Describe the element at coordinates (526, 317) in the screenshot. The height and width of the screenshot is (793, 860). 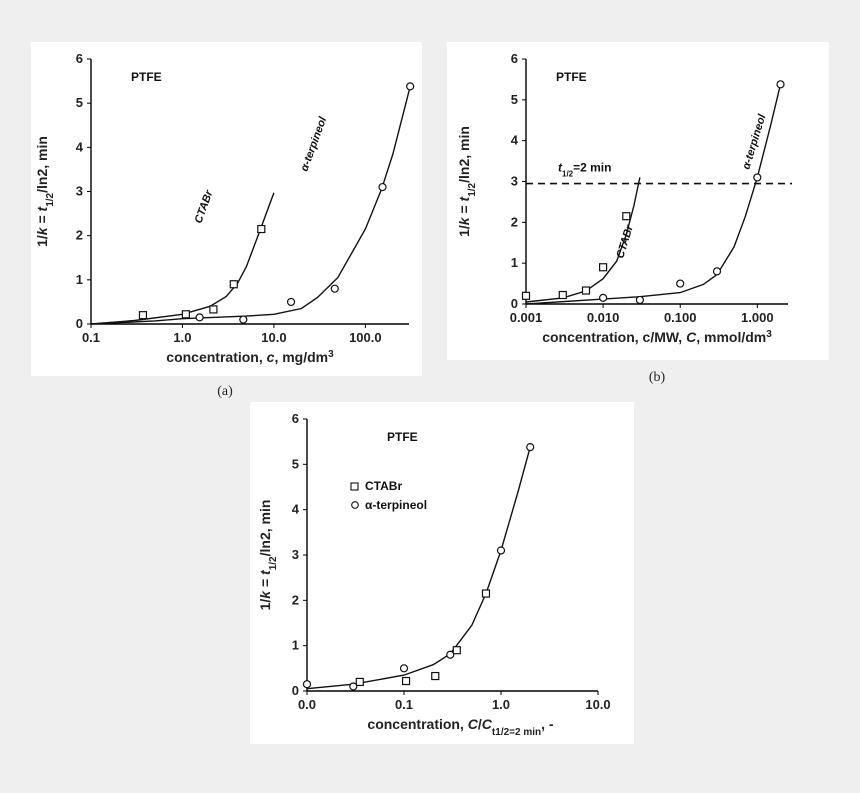
I see `x-tick-label: 0.001` at that location.